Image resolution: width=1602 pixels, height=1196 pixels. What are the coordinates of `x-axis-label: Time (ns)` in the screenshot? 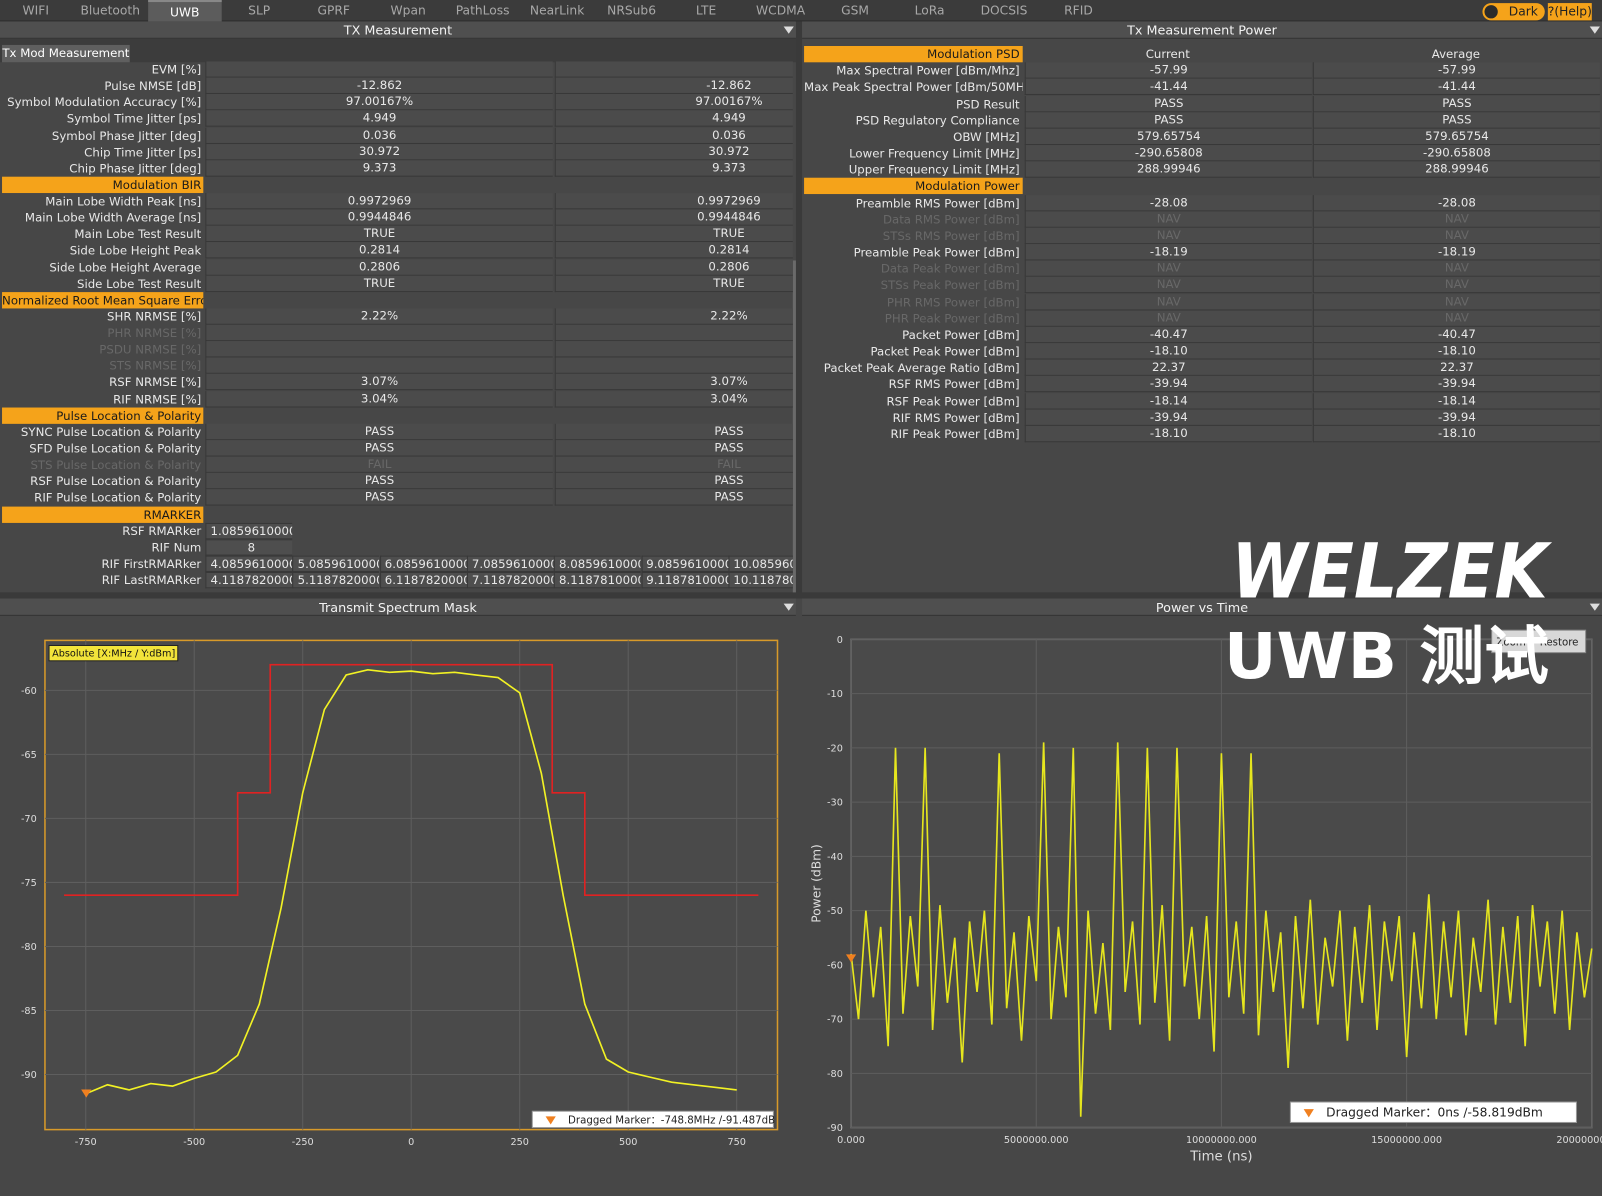 It's located at (1220, 1156).